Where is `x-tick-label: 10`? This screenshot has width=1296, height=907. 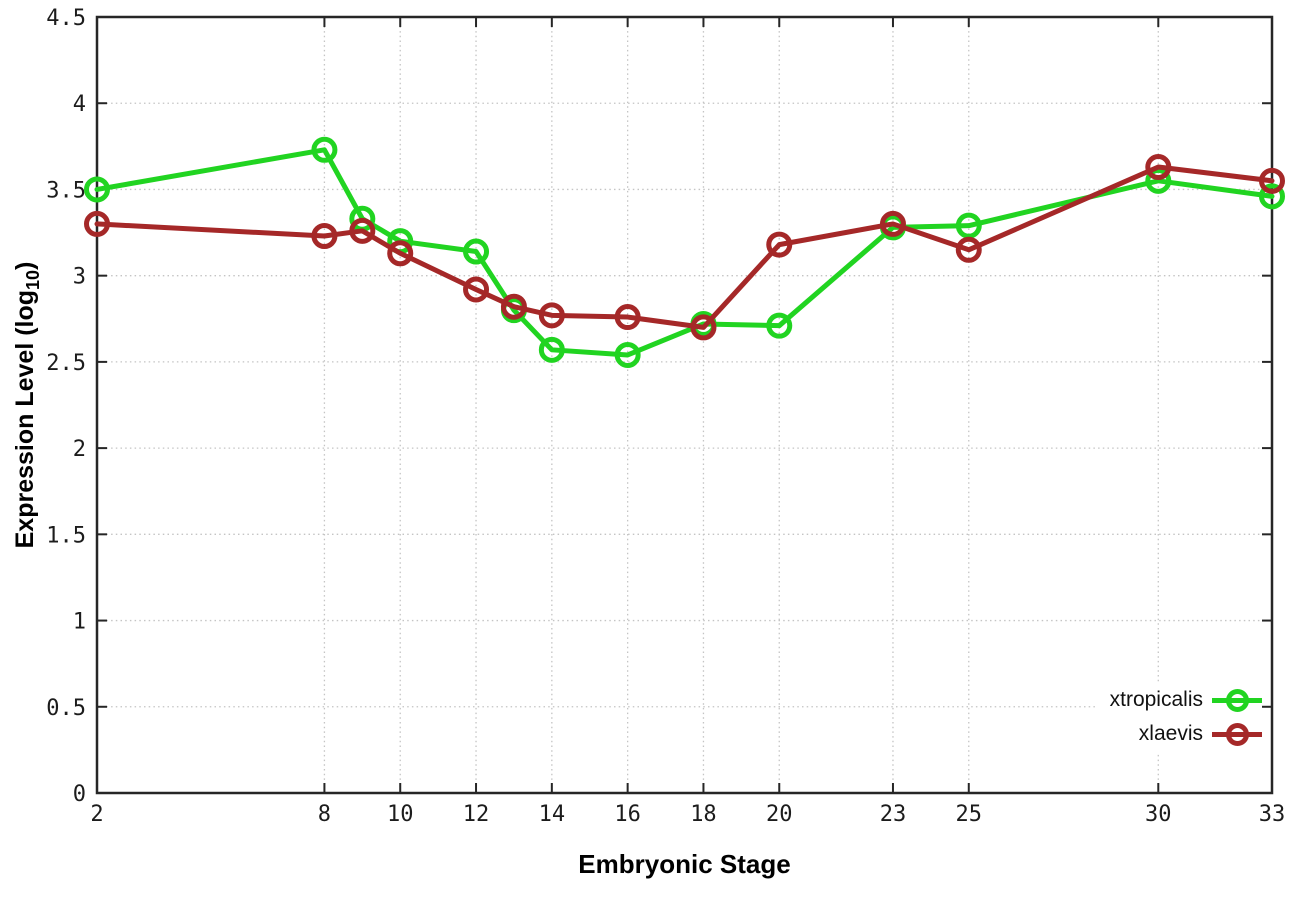
x-tick-label: 10 is located at coordinates (400, 814).